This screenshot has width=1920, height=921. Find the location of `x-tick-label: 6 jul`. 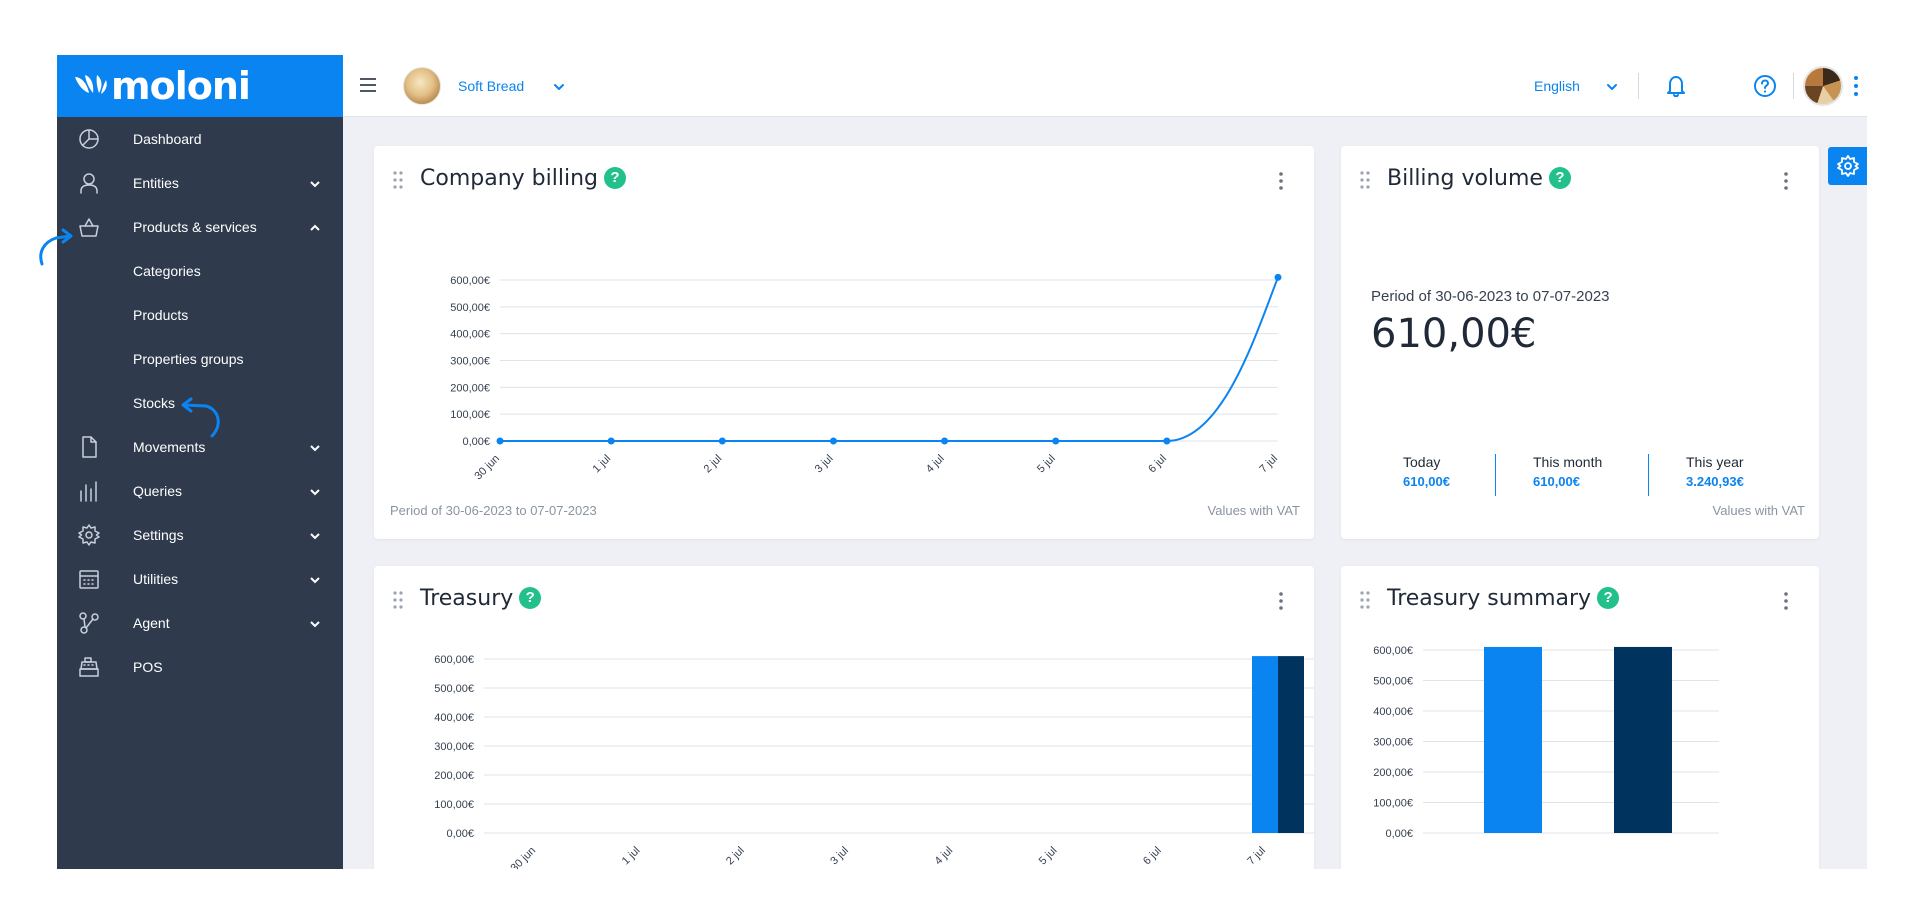

x-tick-label: 6 jul is located at coordinates (1152, 856).